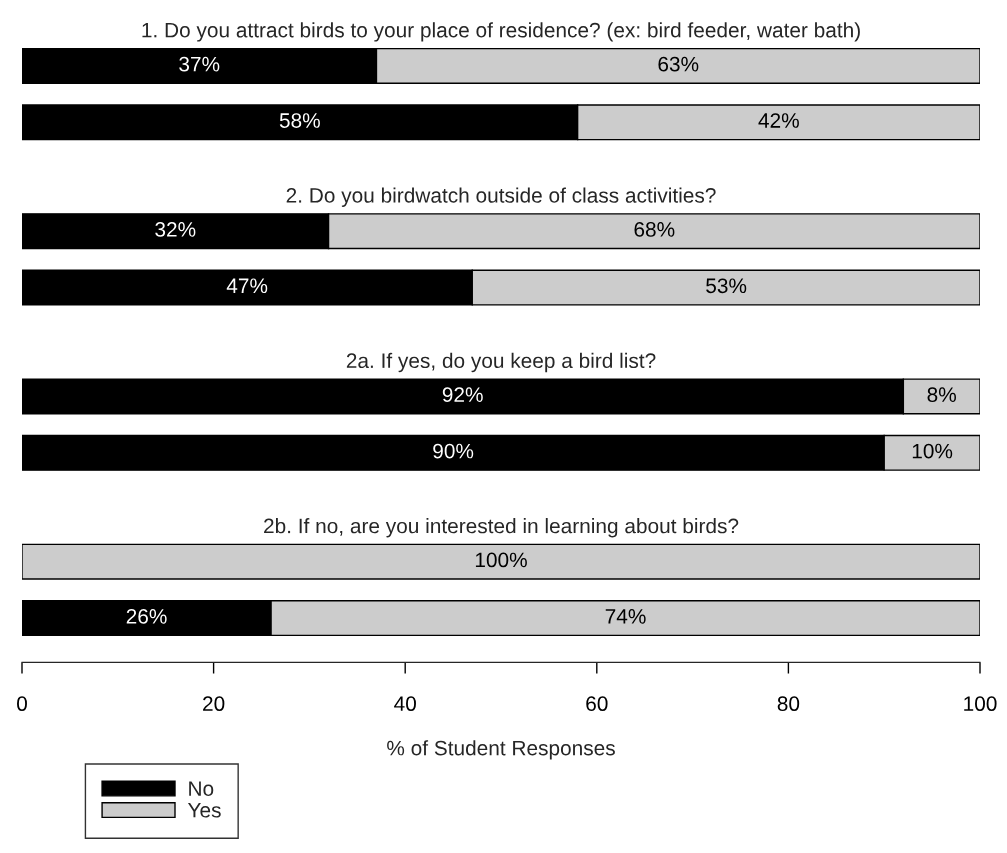  Describe the element at coordinates (980, 704) in the screenshot. I see `x-tick-label: 100` at that location.